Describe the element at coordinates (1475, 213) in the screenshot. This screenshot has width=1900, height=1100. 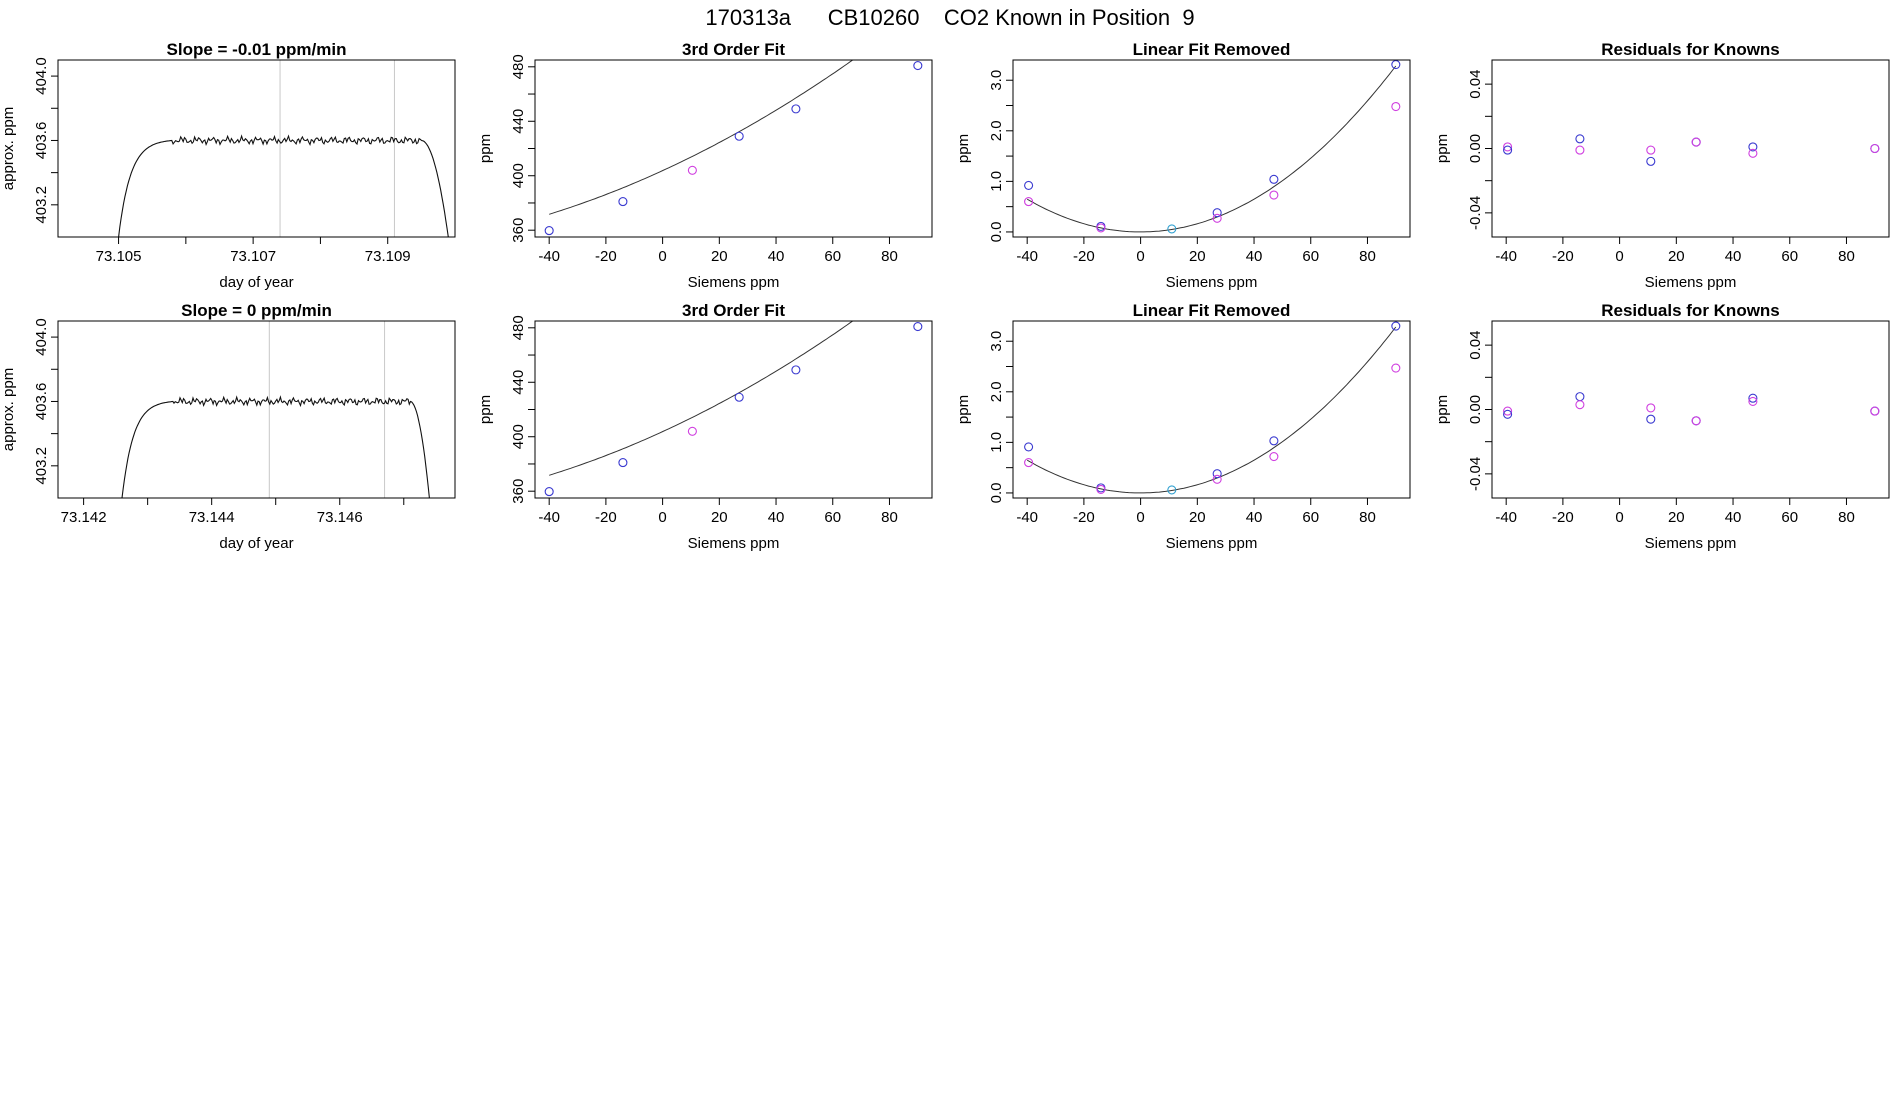
I see `y-tick-label: -0.04` at that location.